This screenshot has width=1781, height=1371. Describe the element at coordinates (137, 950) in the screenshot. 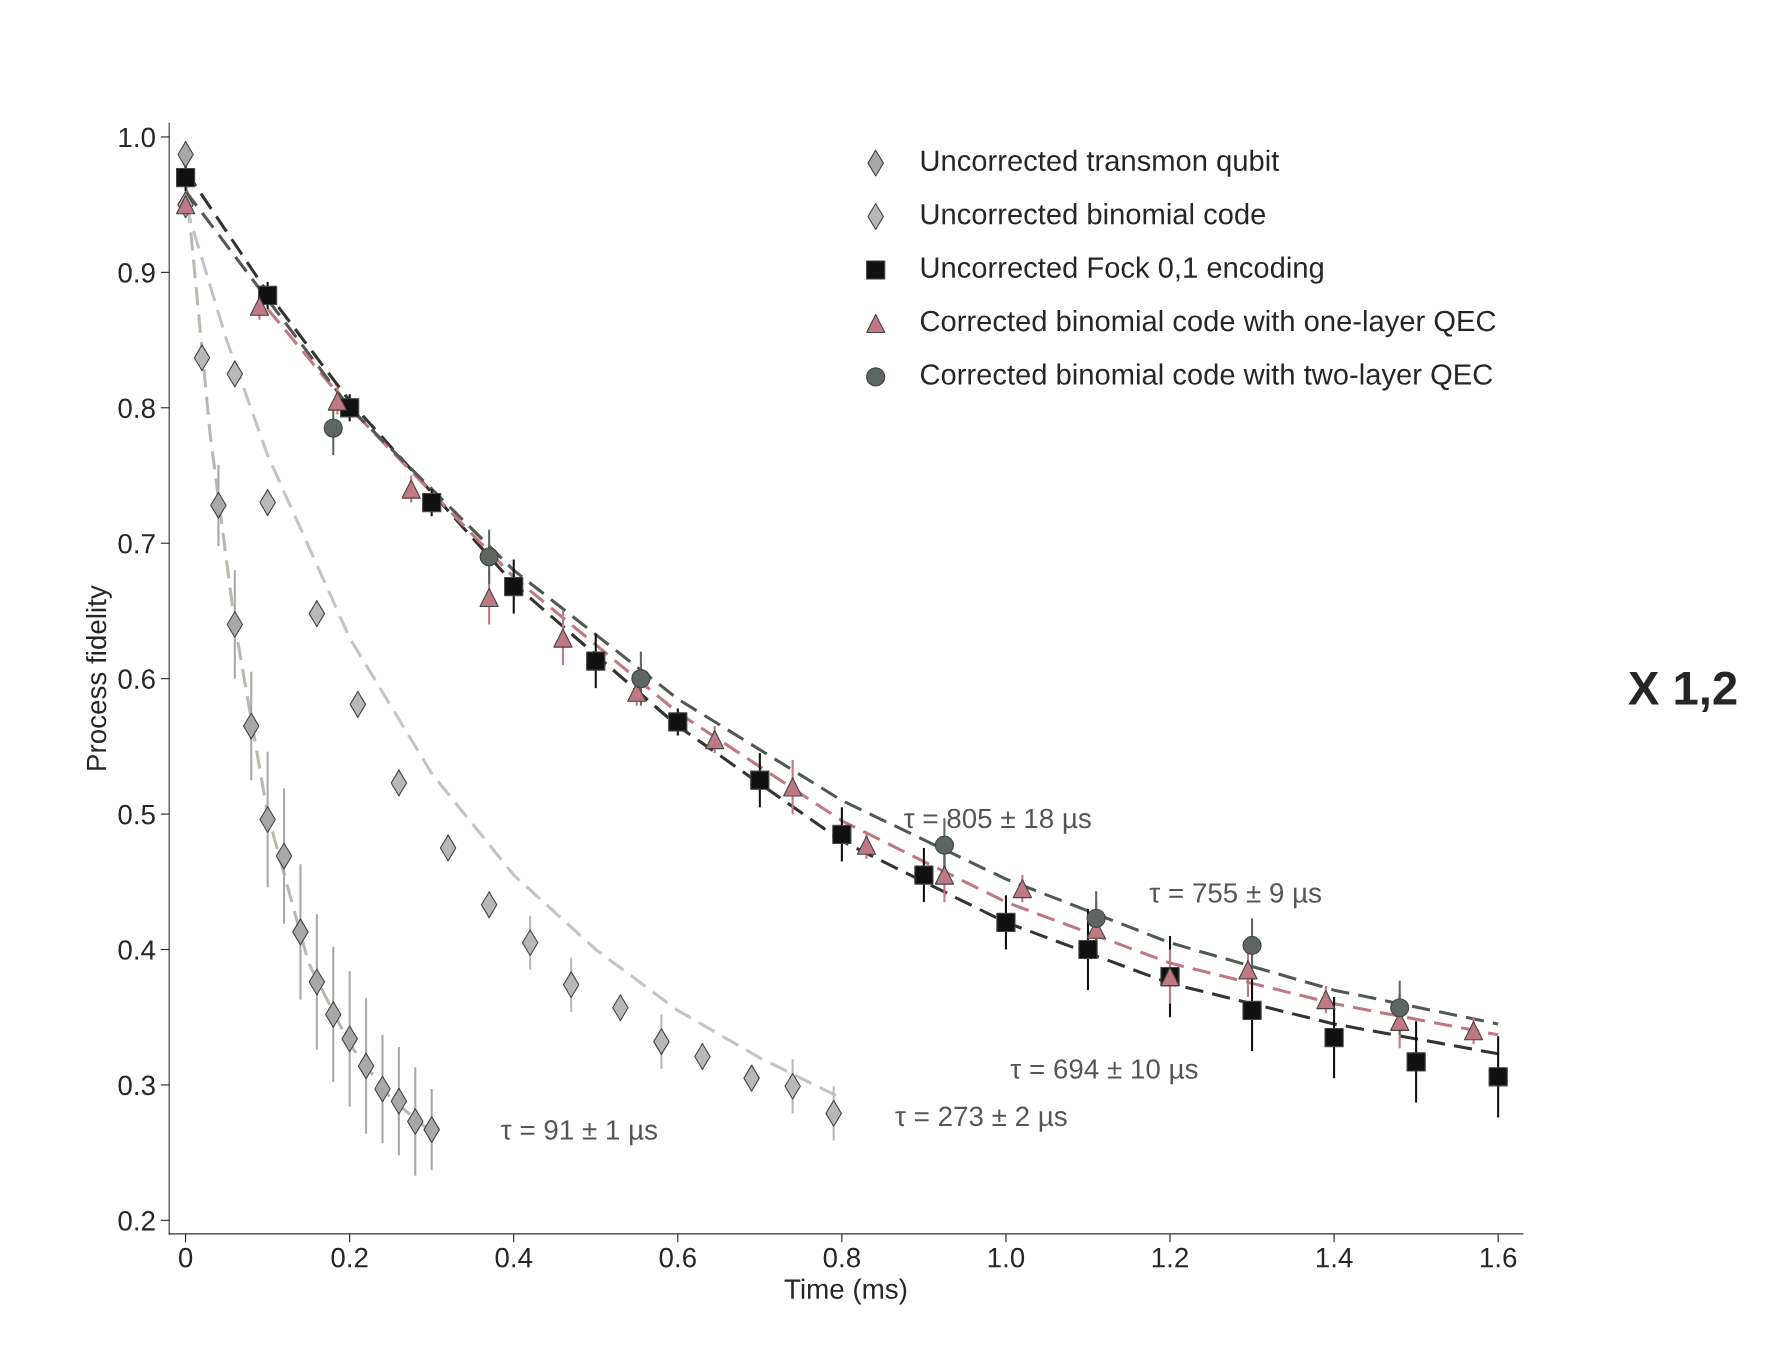

I see `y-tick-label: 0.4` at that location.